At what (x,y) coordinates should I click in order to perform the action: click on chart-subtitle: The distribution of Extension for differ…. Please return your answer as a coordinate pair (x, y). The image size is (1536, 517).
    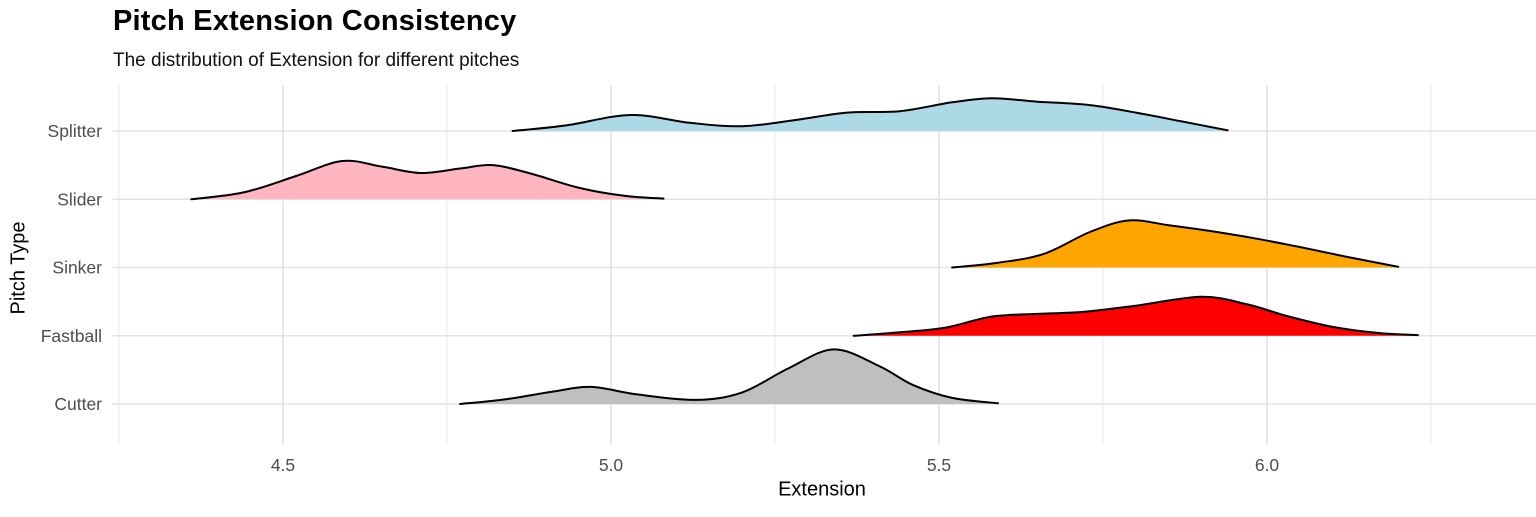
    Looking at the image, I should click on (316, 60).